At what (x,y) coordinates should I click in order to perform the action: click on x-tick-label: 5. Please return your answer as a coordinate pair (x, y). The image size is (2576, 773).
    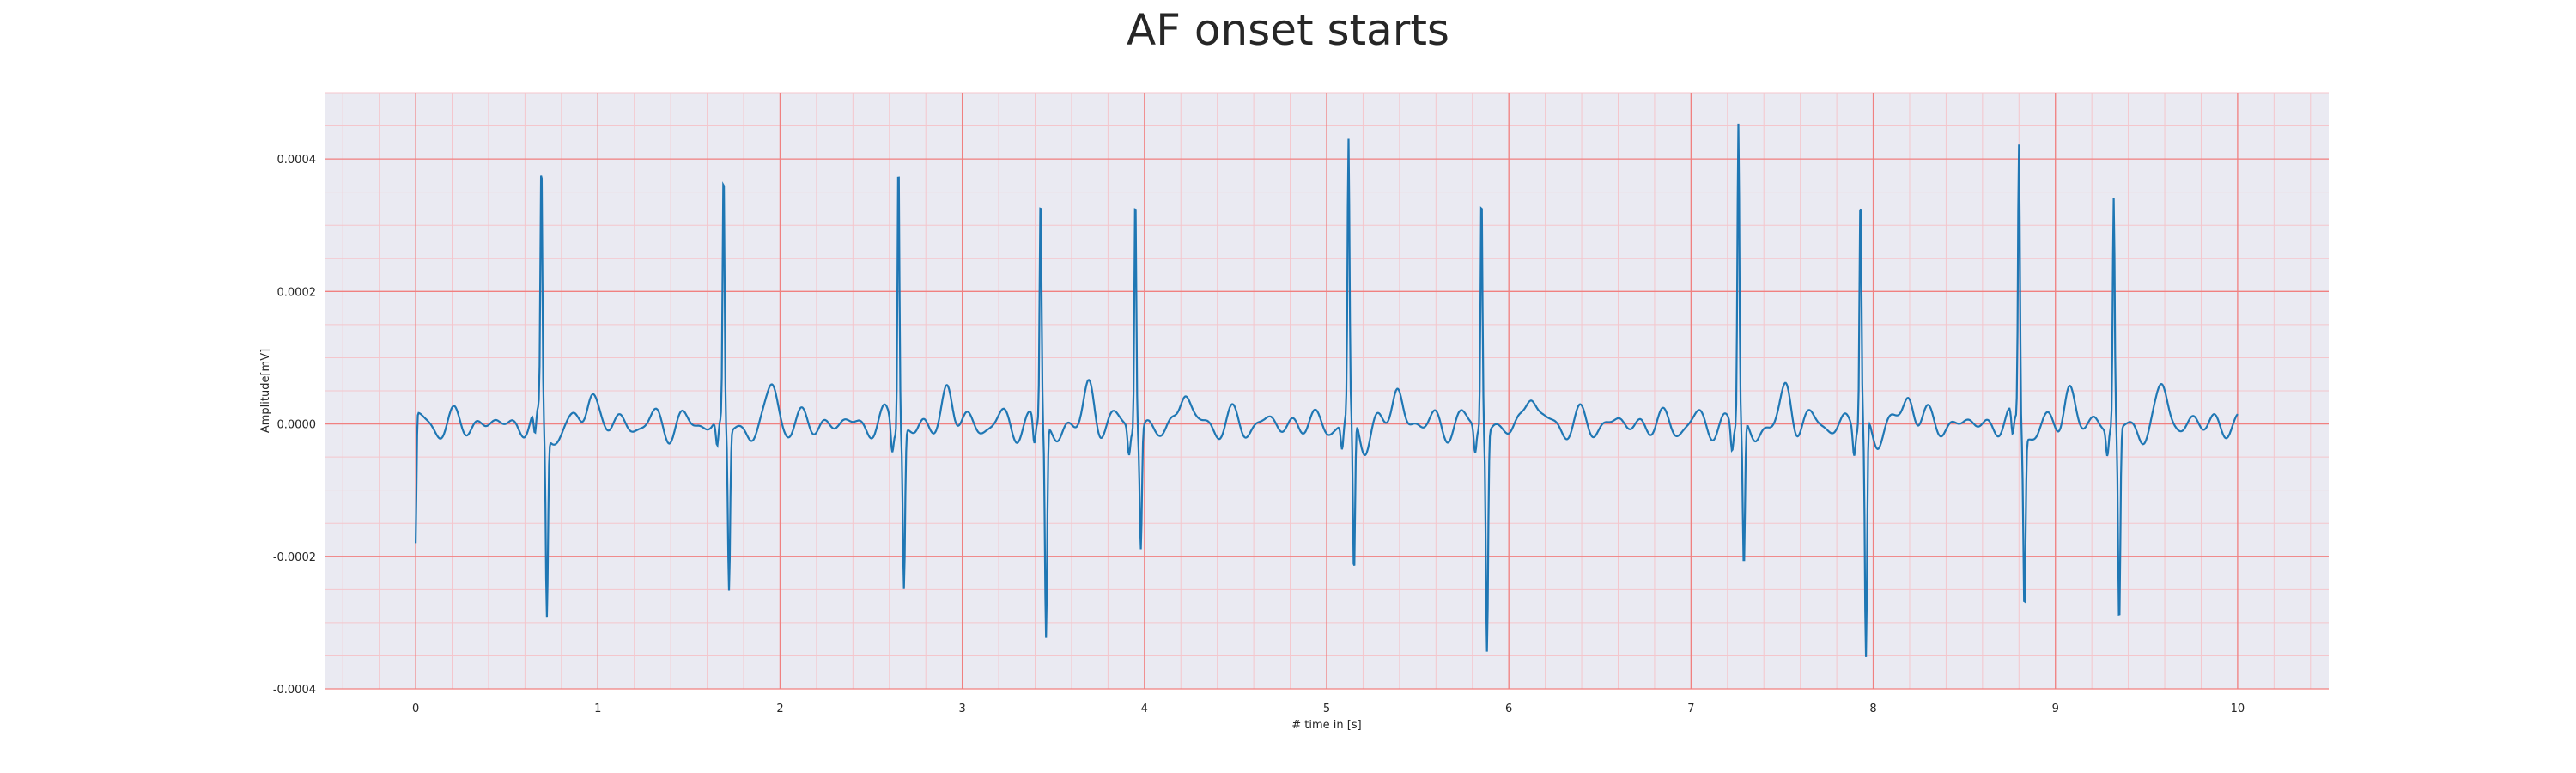
    Looking at the image, I should click on (1327, 709).